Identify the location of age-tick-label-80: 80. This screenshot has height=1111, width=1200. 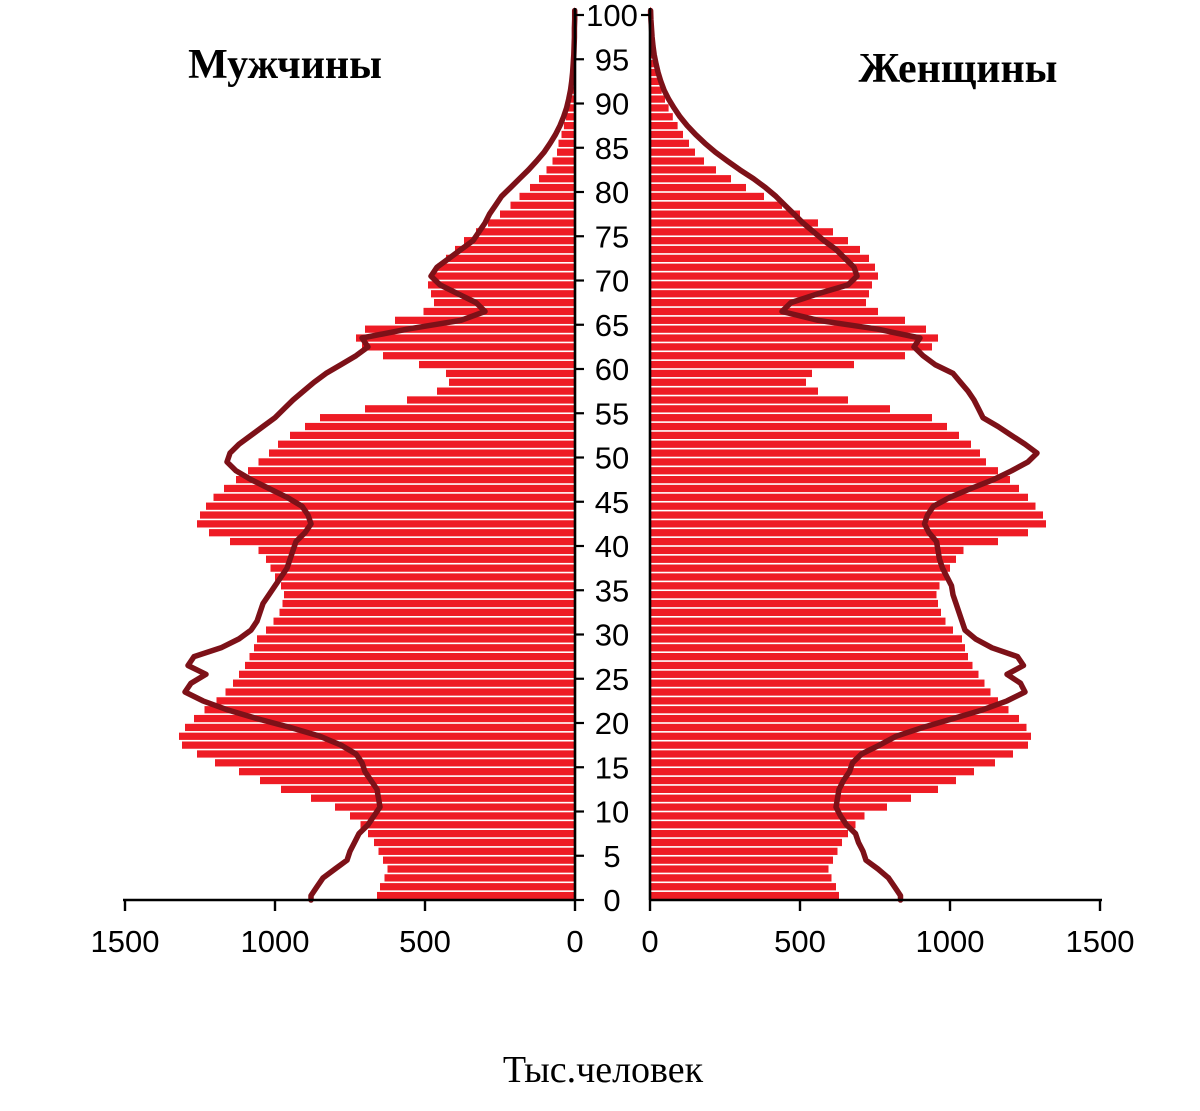
(612, 192).